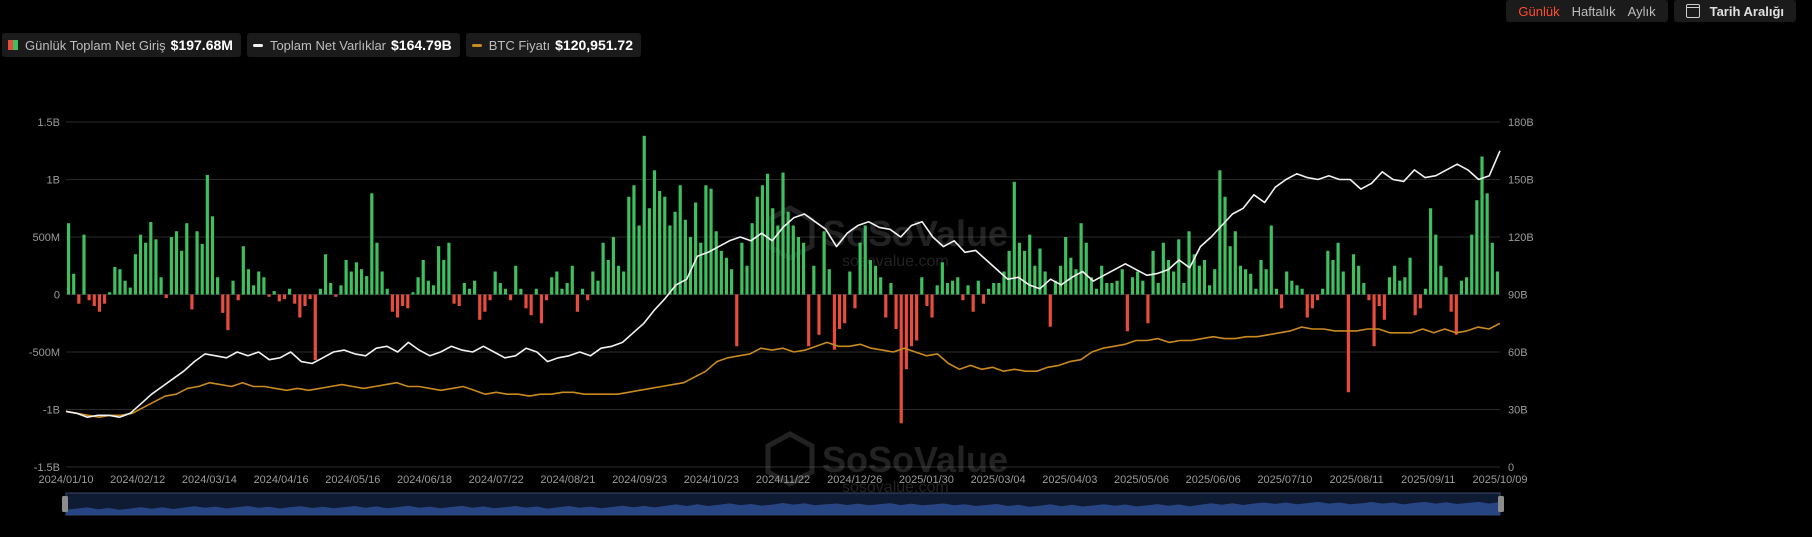 Image resolution: width=1812 pixels, height=537 pixels. I want to click on watermark-brand-2: SoSoValue, so click(915, 459).